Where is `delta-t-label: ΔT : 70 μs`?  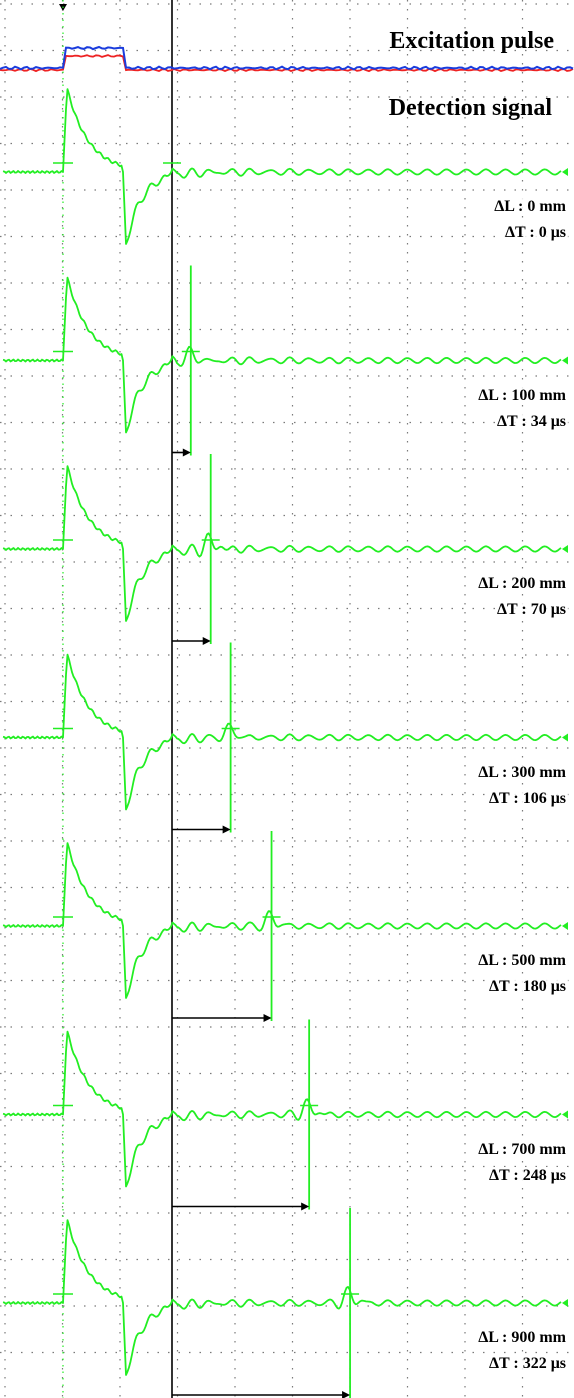
delta-t-label: ΔT : 70 μs is located at coordinates (531, 610).